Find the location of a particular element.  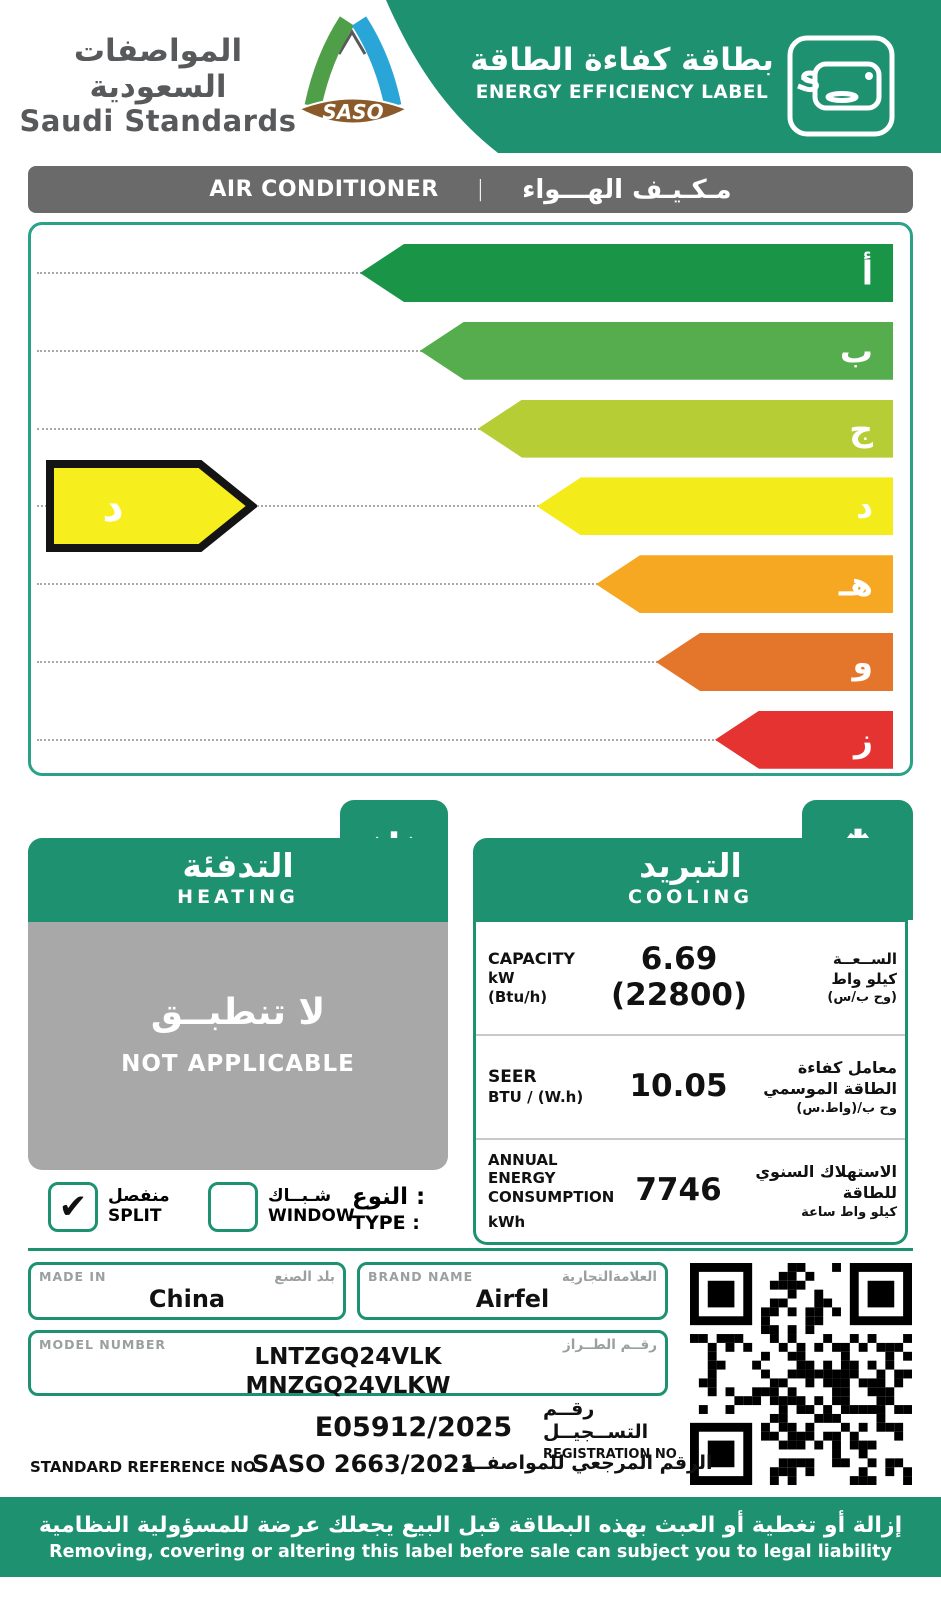

made-in-box: MADE IN بلد الصنع China is located at coordinates (187, 1291).